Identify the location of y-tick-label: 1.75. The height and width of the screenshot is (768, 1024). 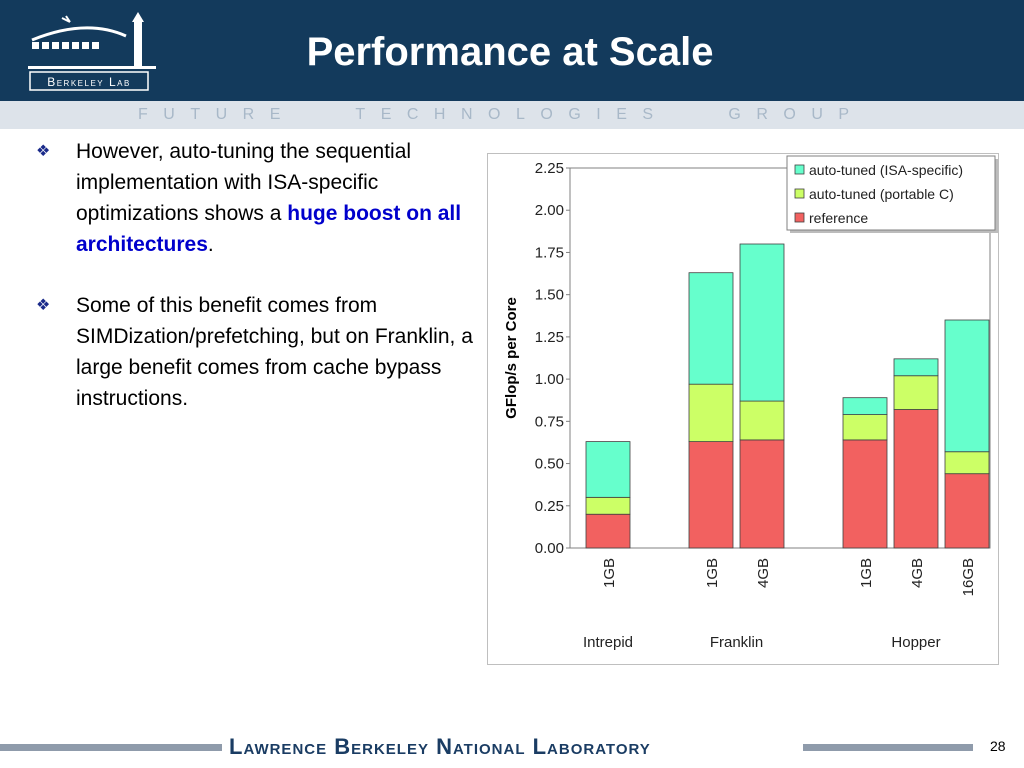
(549, 252).